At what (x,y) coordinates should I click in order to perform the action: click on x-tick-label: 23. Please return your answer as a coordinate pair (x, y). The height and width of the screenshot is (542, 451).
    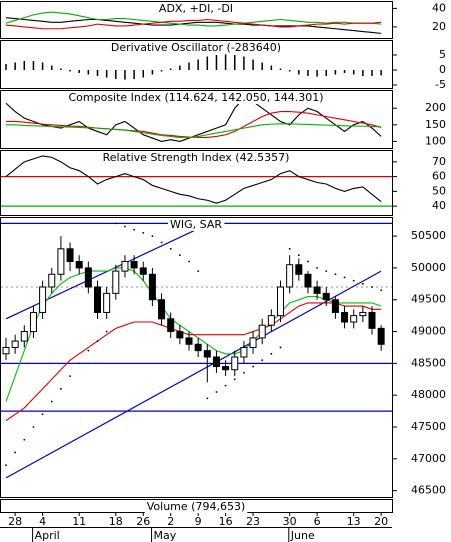
    Looking at the image, I should click on (253, 521).